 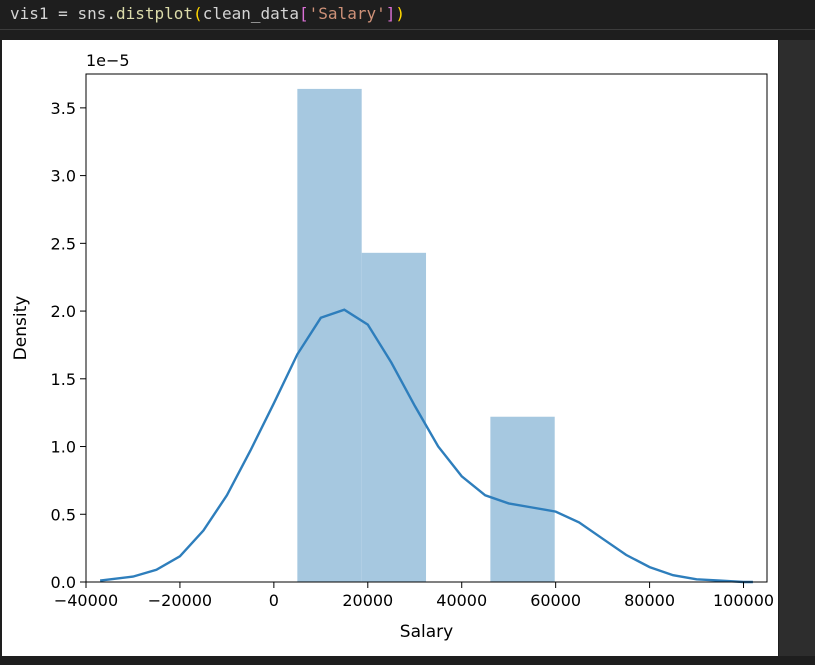 I want to click on code-close-bracket: ], so click(x=390, y=13).